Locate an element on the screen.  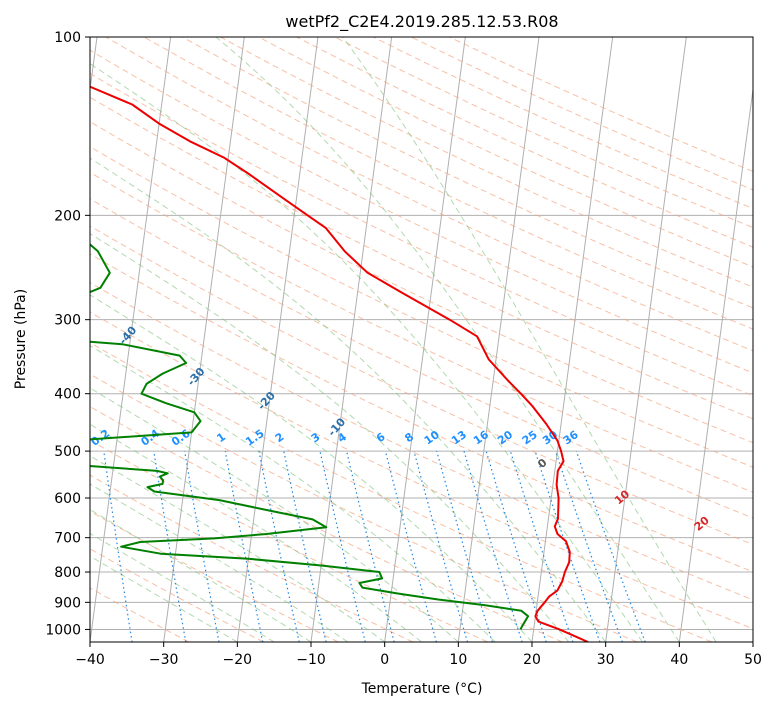
y-tick-label: 600 is located at coordinates (67, 499).